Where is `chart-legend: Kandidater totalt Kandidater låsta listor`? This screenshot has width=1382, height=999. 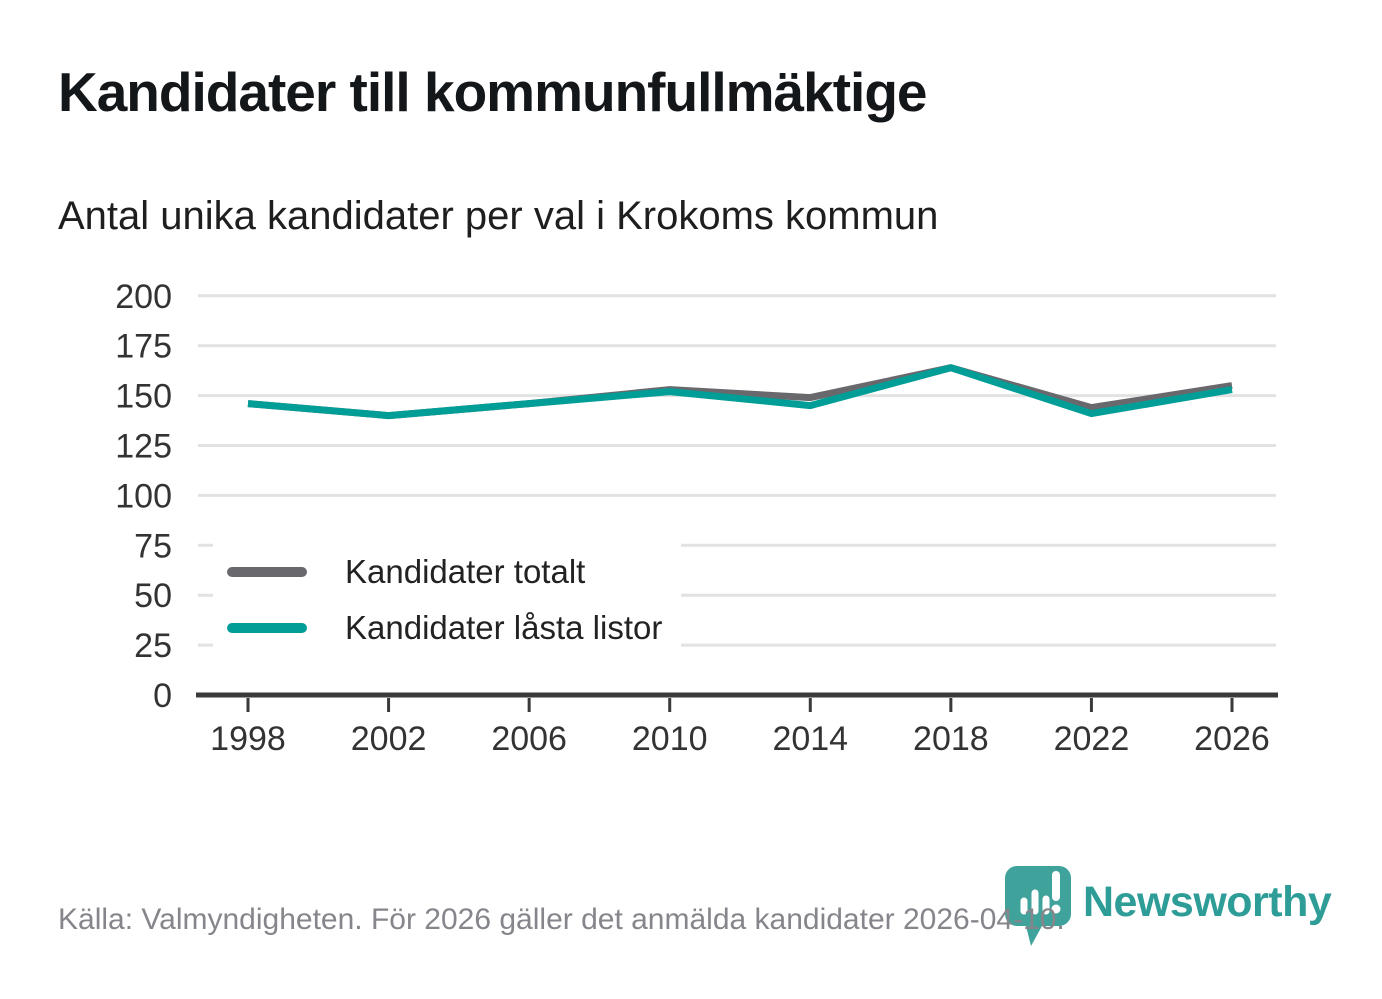 chart-legend: Kandidater totalt Kandidater låsta listor is located at coordinates (447, 600).